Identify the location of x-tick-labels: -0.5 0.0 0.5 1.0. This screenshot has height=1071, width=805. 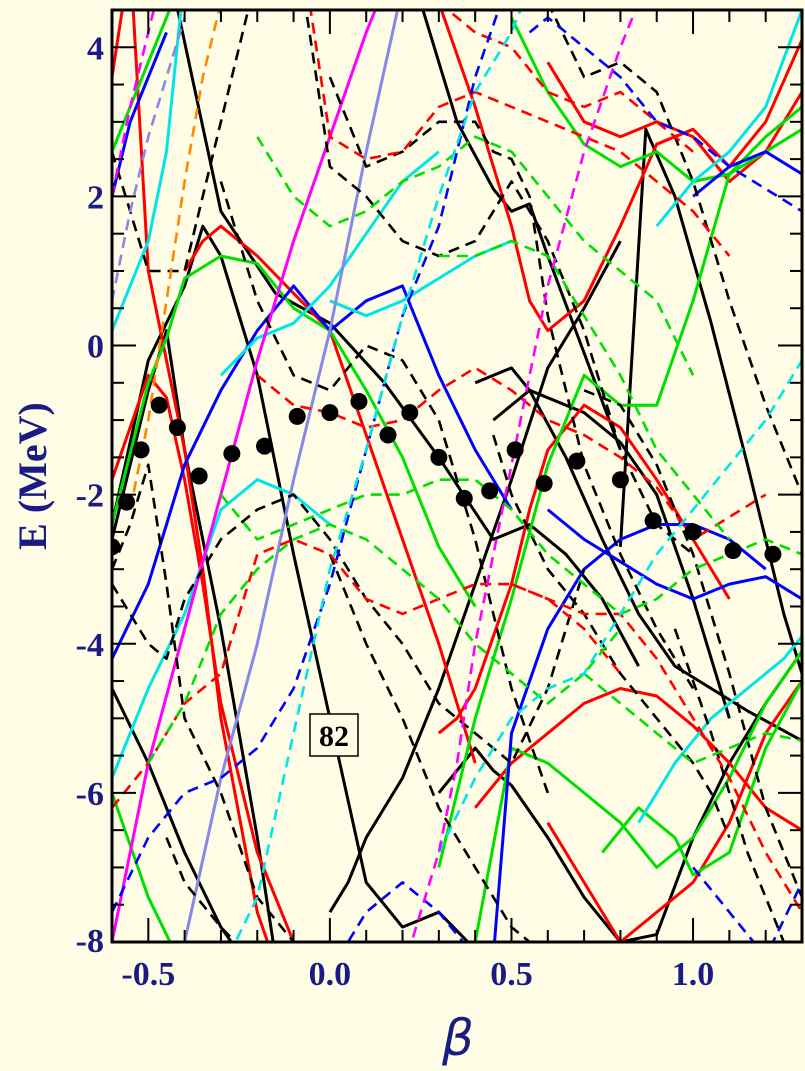
(417, 974).